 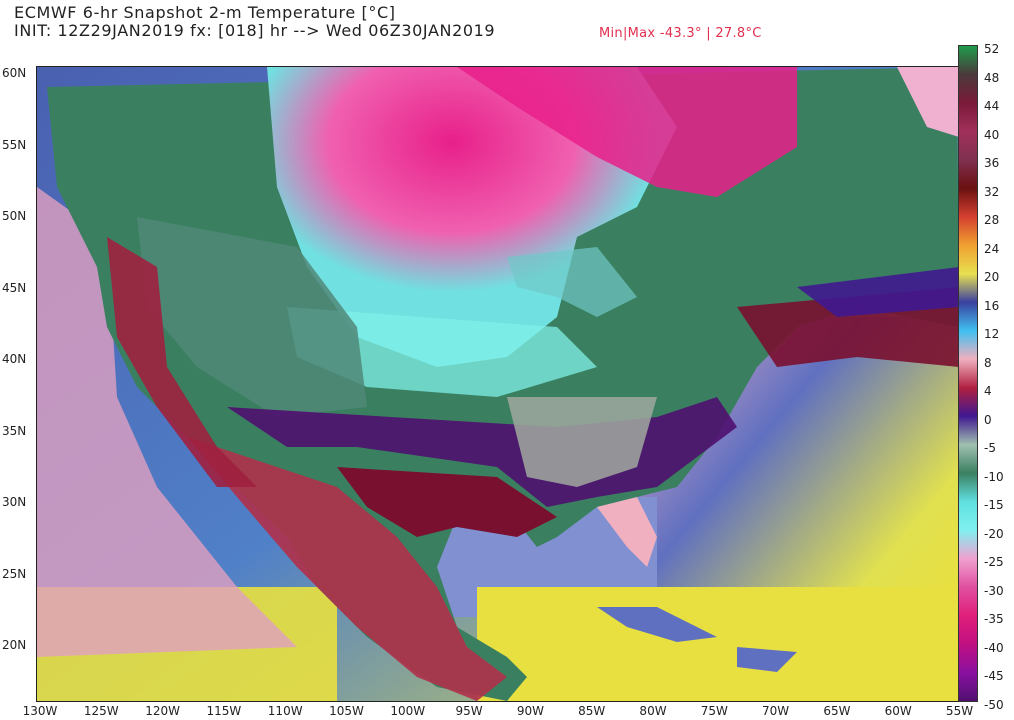 I want to click on colorbar-tick-label: -25, so click(x=994, y=562).